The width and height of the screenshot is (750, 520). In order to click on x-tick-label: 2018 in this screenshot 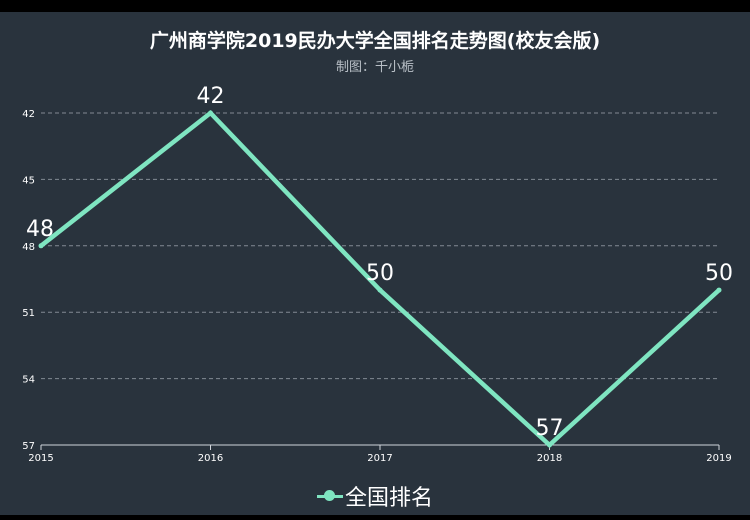, I will do `click(549, 458)`.